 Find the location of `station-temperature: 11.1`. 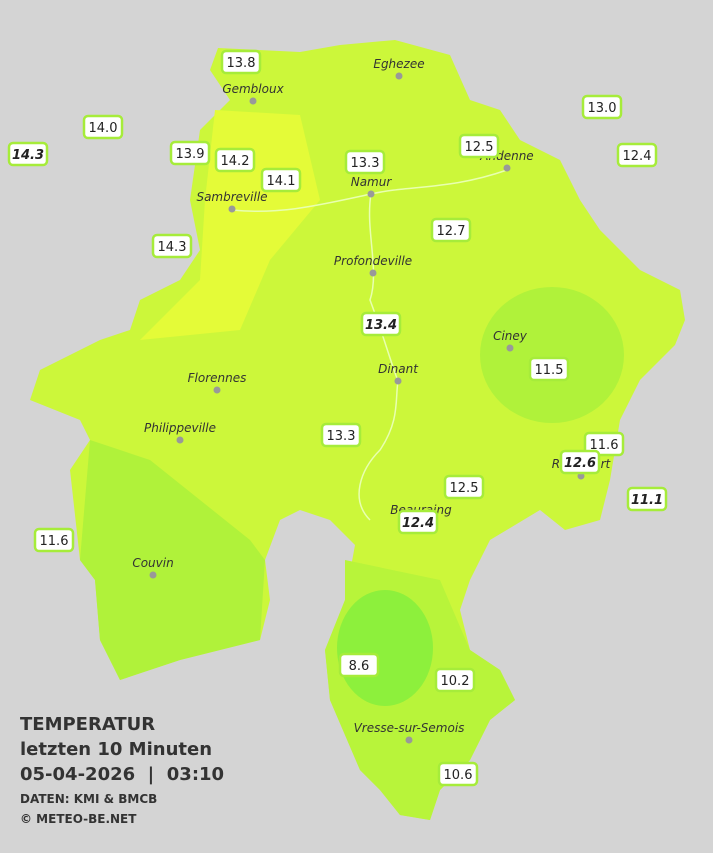

station-temperature: 11.1 is located at coordinates (647, 500).